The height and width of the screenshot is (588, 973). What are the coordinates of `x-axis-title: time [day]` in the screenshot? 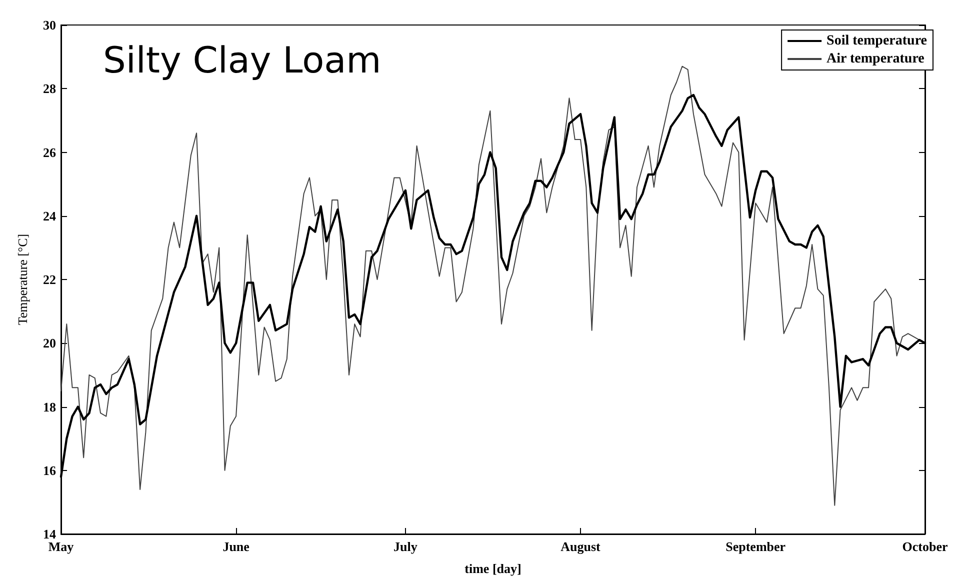 It's located at (493, 568).